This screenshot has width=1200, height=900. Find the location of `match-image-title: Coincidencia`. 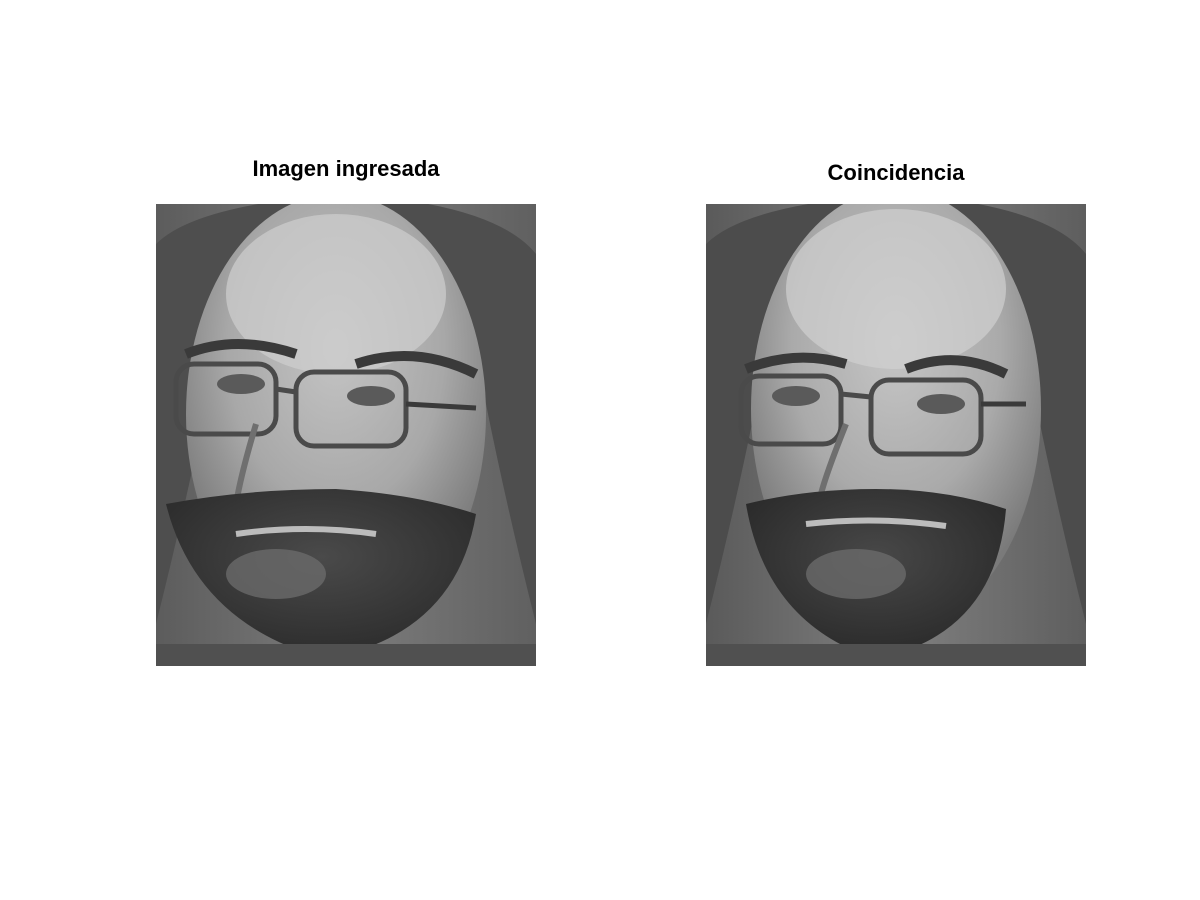

match-image-title: Coincidencia is located at coordinates (896, 172).